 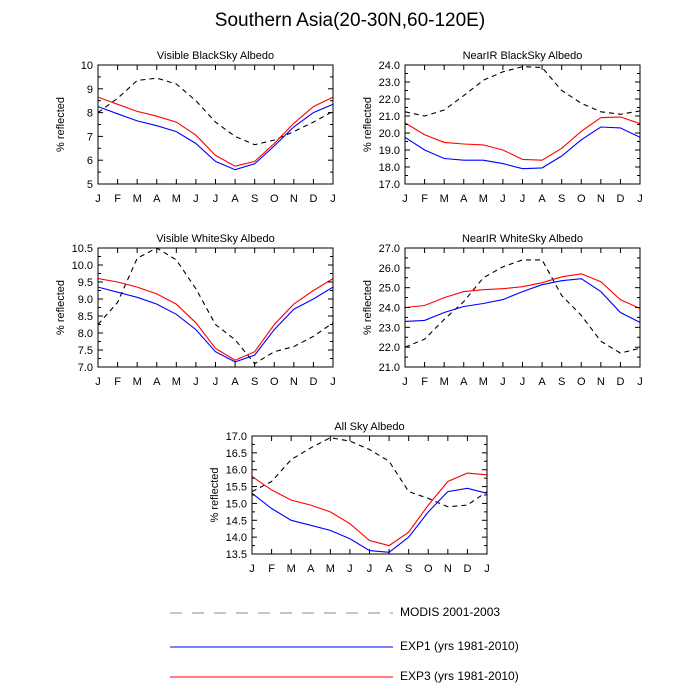 What do you see at coordinates (271, 569) in the screenshot?
I see `x-tick-label: F` at bounding box center [271, 569].